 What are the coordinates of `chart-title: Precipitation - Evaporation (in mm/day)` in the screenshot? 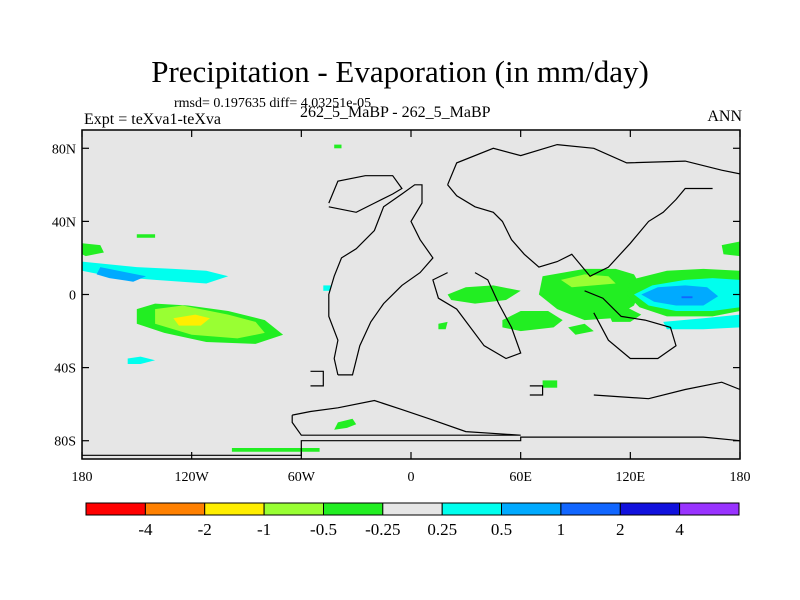 It's located at (400, 71).